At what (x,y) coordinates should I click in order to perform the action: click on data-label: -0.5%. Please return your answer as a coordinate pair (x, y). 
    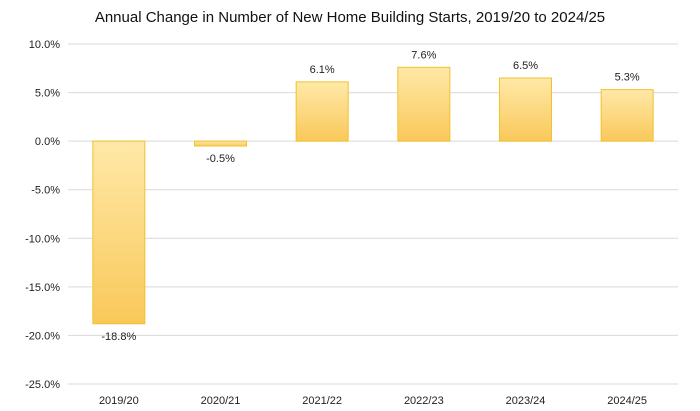
    Looking at the image, I should click on (220, 159).